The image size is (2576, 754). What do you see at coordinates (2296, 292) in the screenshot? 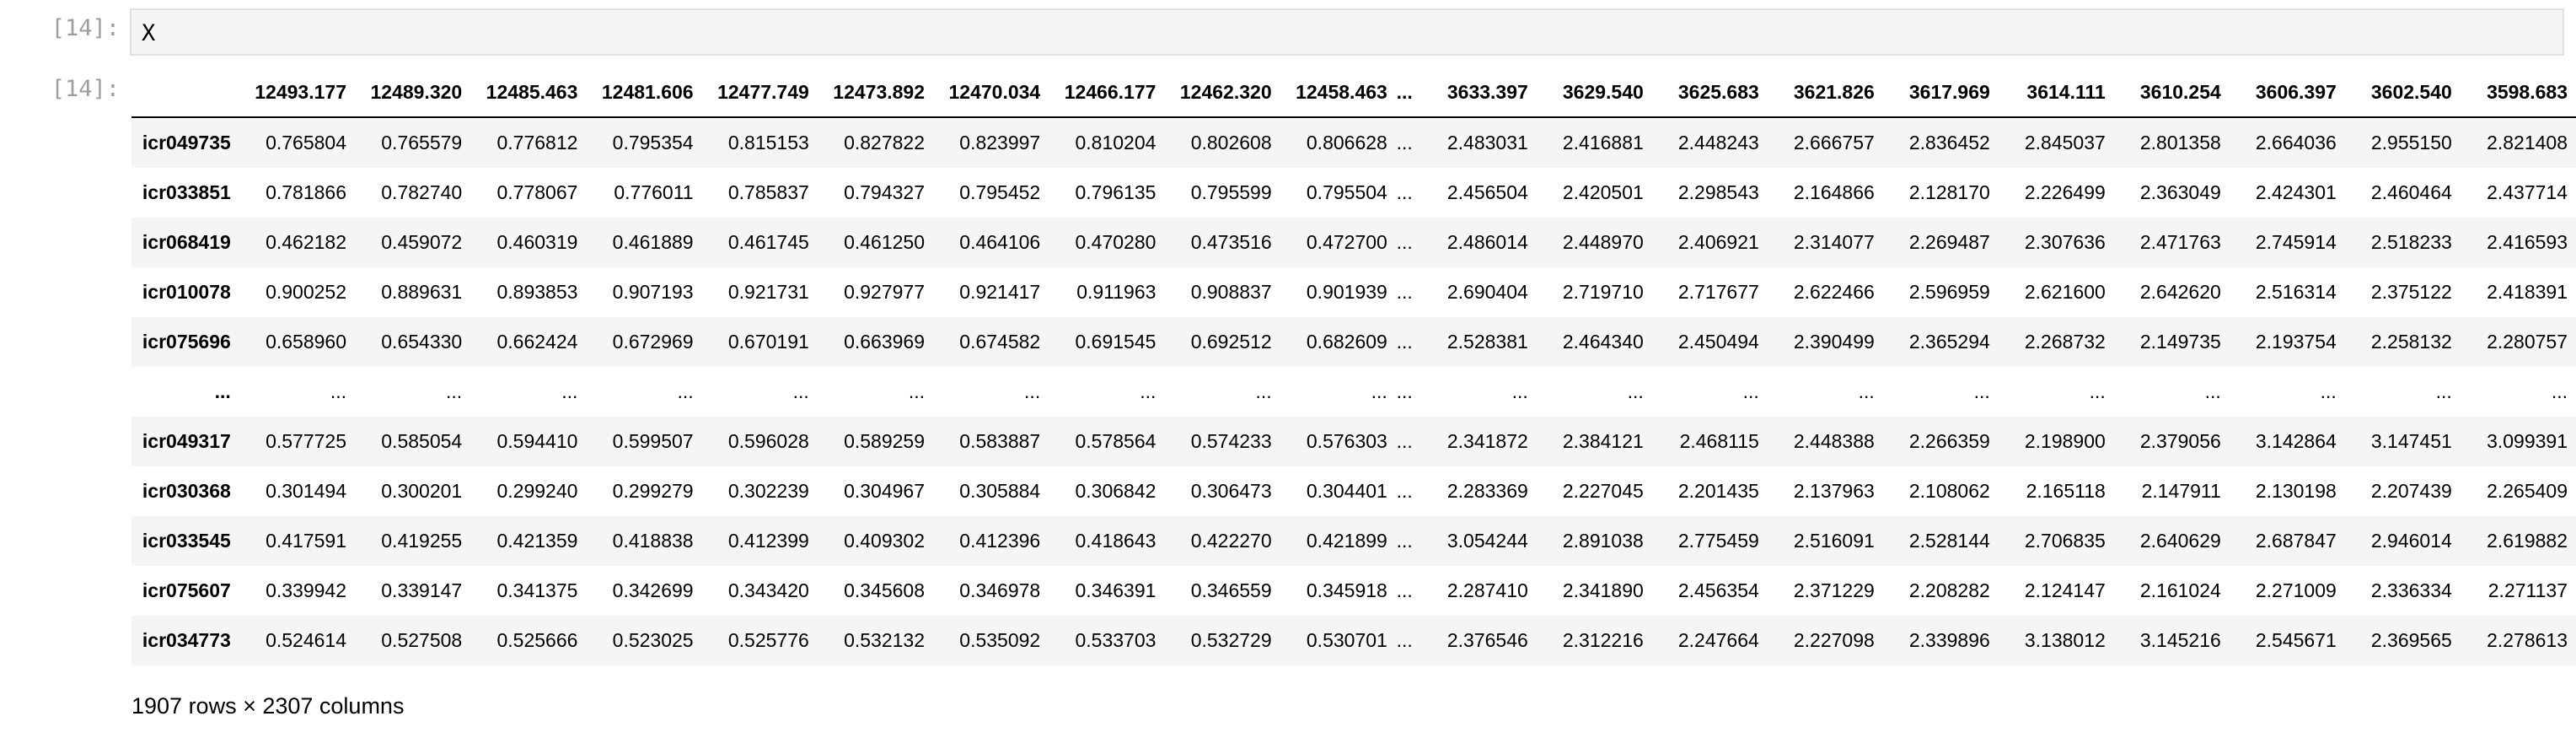
I see `table-cell: 2.516314` at bounding box center [2296, 292].